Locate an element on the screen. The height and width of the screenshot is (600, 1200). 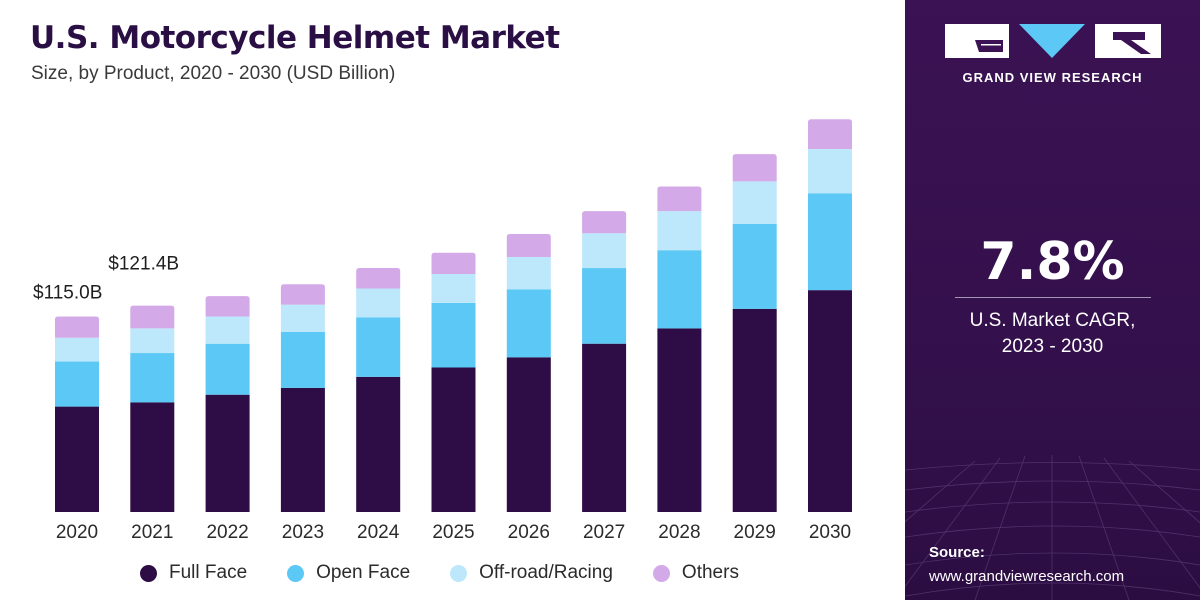
bar-segment-off-road-racing-2020 is located at coordinates (77, 349).